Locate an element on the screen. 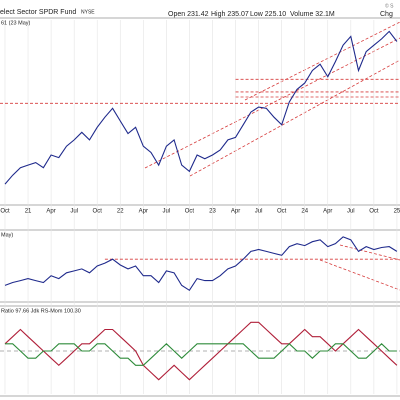  stat: Open 231.42 is located at coordinates (188, 14).